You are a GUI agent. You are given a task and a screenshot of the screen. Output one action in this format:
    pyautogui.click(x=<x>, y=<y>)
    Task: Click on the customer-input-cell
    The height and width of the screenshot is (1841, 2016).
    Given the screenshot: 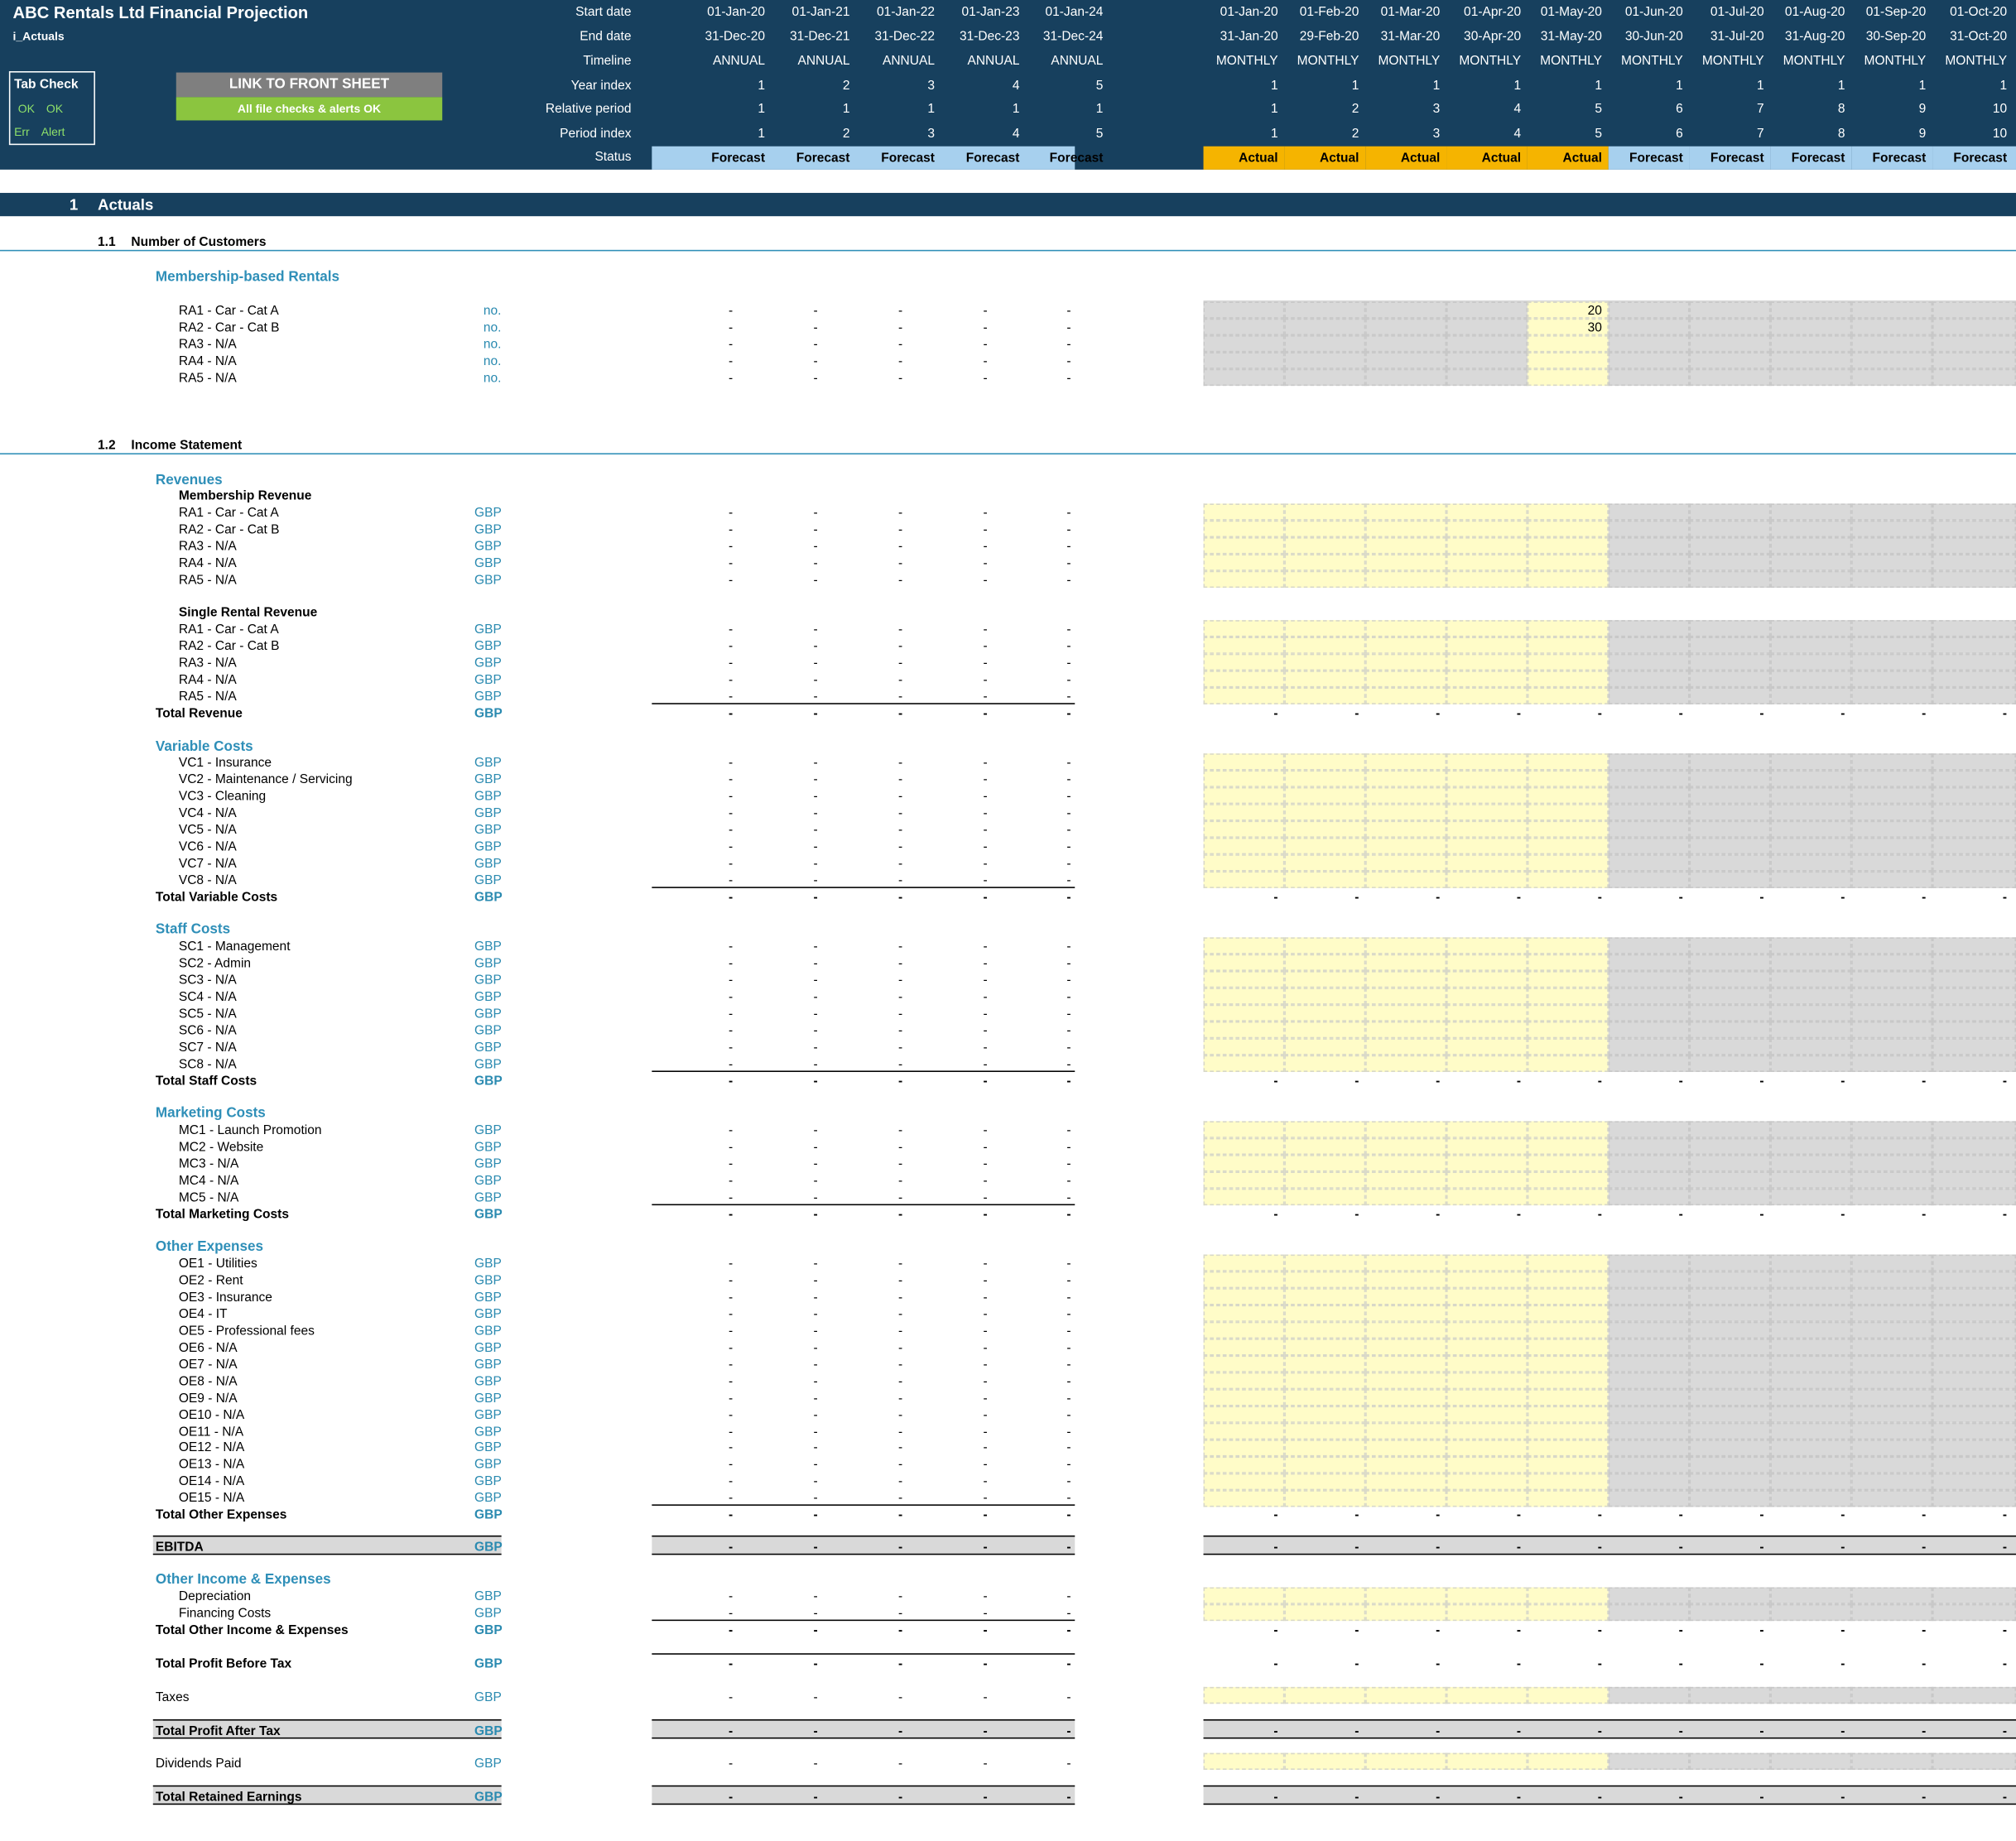 What is the action you would take?
    pyautogui.click(x=1568, y=327)
    